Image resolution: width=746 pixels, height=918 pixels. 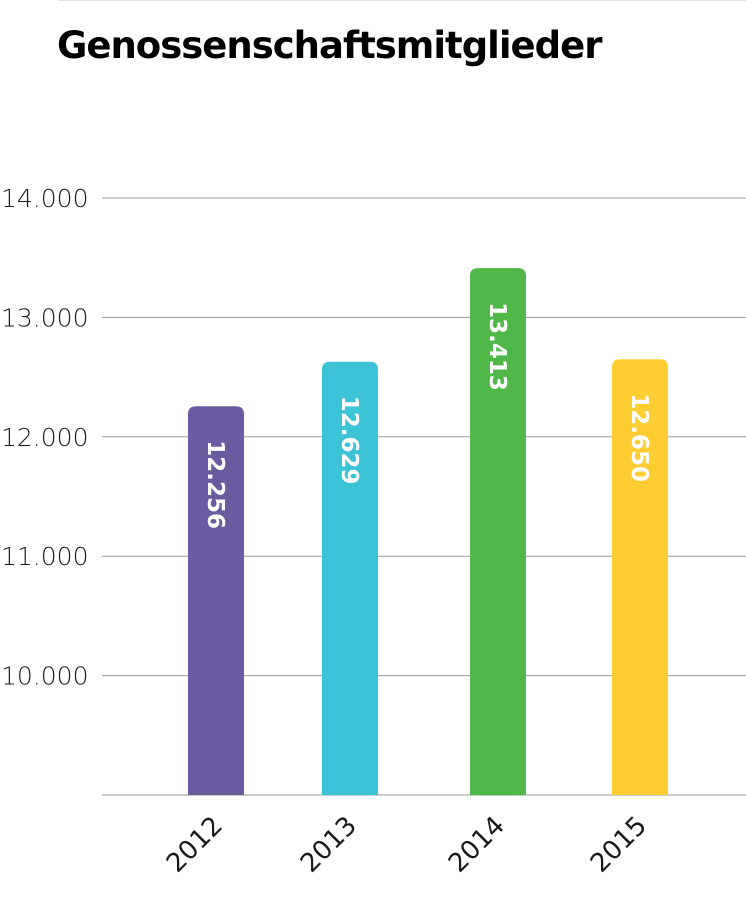 I want to click on chart-title: Genossenschaftsmitglieder, so click(x=329, y=45).